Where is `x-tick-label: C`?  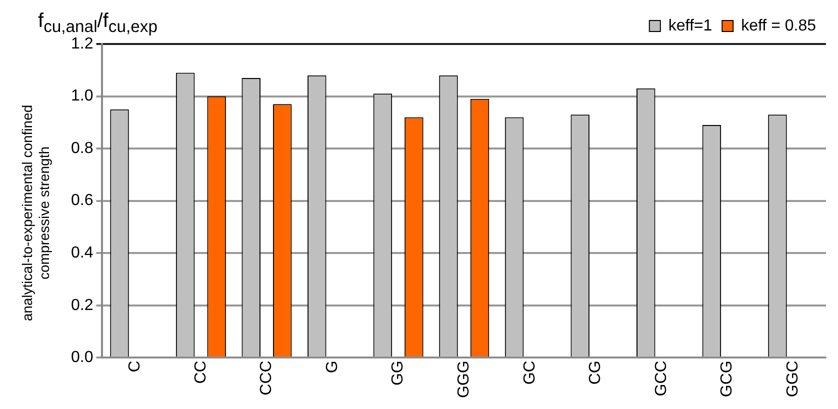
x-tick-label: C is located at coordinates (135, 366).